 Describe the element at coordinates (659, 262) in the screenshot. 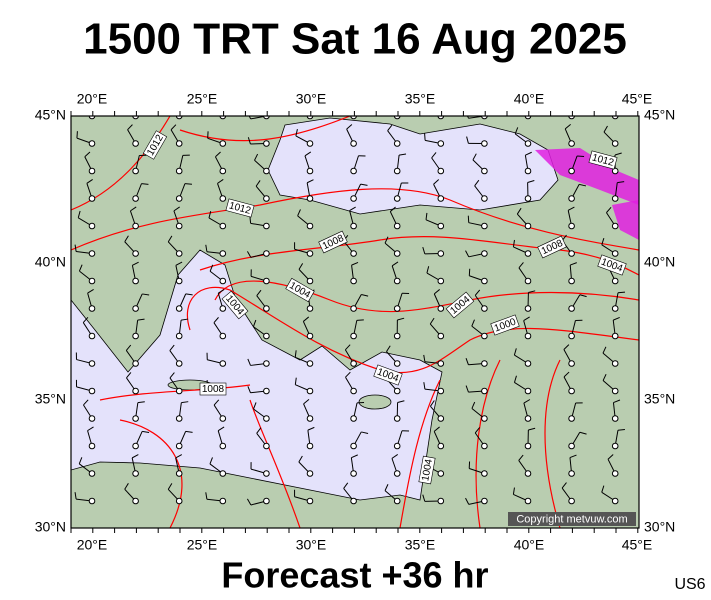

I see `lat-label: 40°N` at that location.